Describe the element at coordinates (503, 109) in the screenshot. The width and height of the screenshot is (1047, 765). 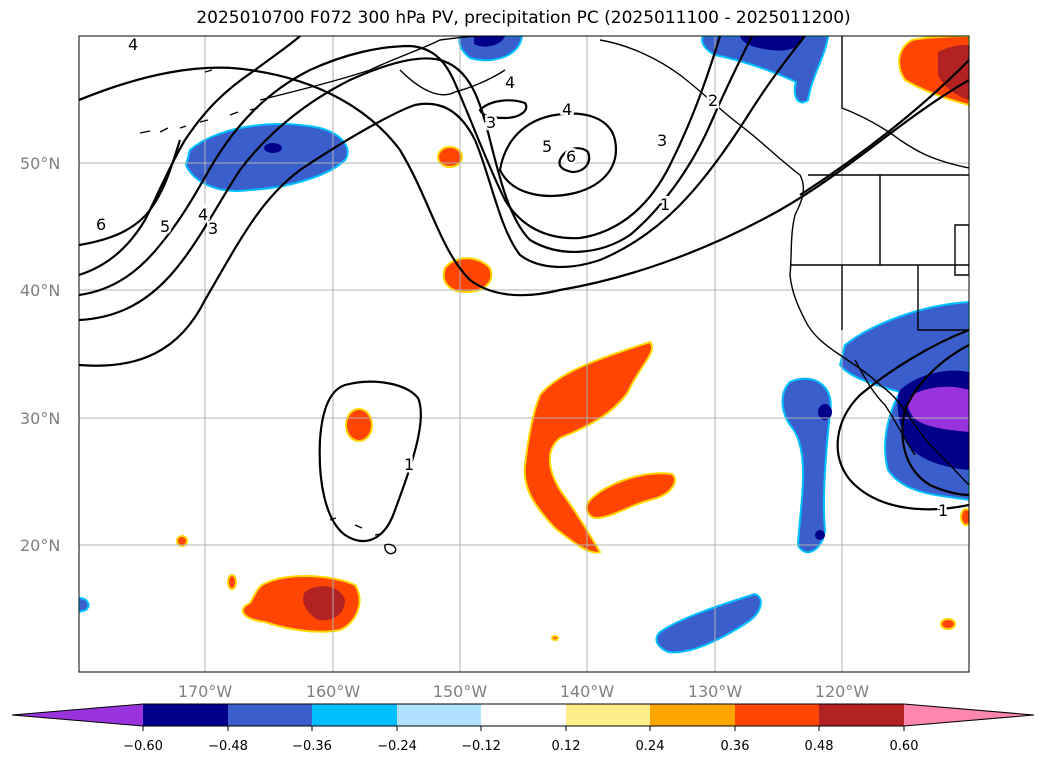
I see `pv-contour-3-small` at that location.